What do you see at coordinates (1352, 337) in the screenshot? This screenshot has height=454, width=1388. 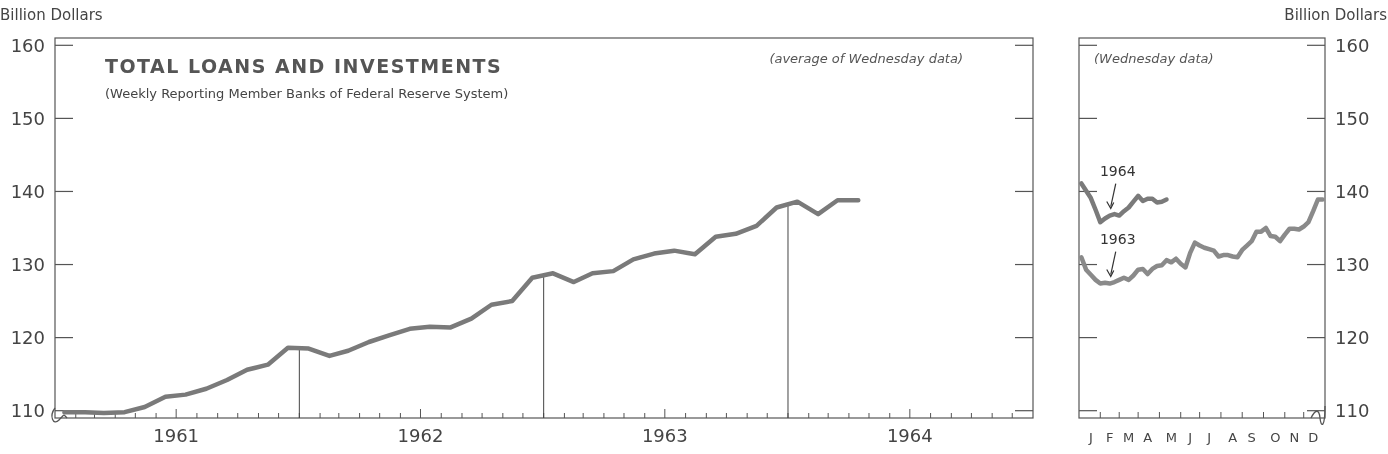 I see `y2-tick-label: 120` at bounding box center [1352, 337].